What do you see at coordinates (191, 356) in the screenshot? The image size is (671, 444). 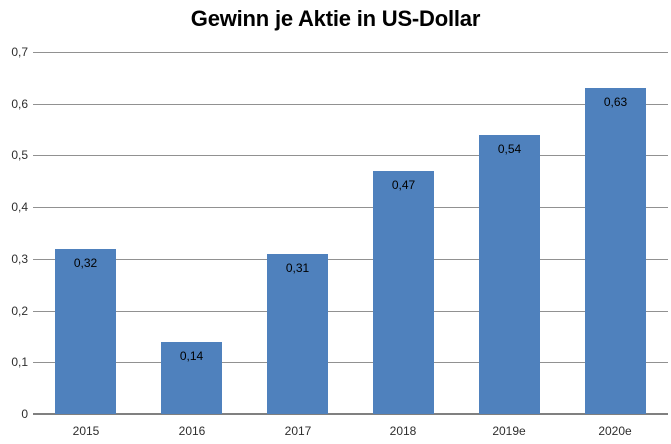 I see `bar-value-label: 0,14` at bounding box center [191, 356].